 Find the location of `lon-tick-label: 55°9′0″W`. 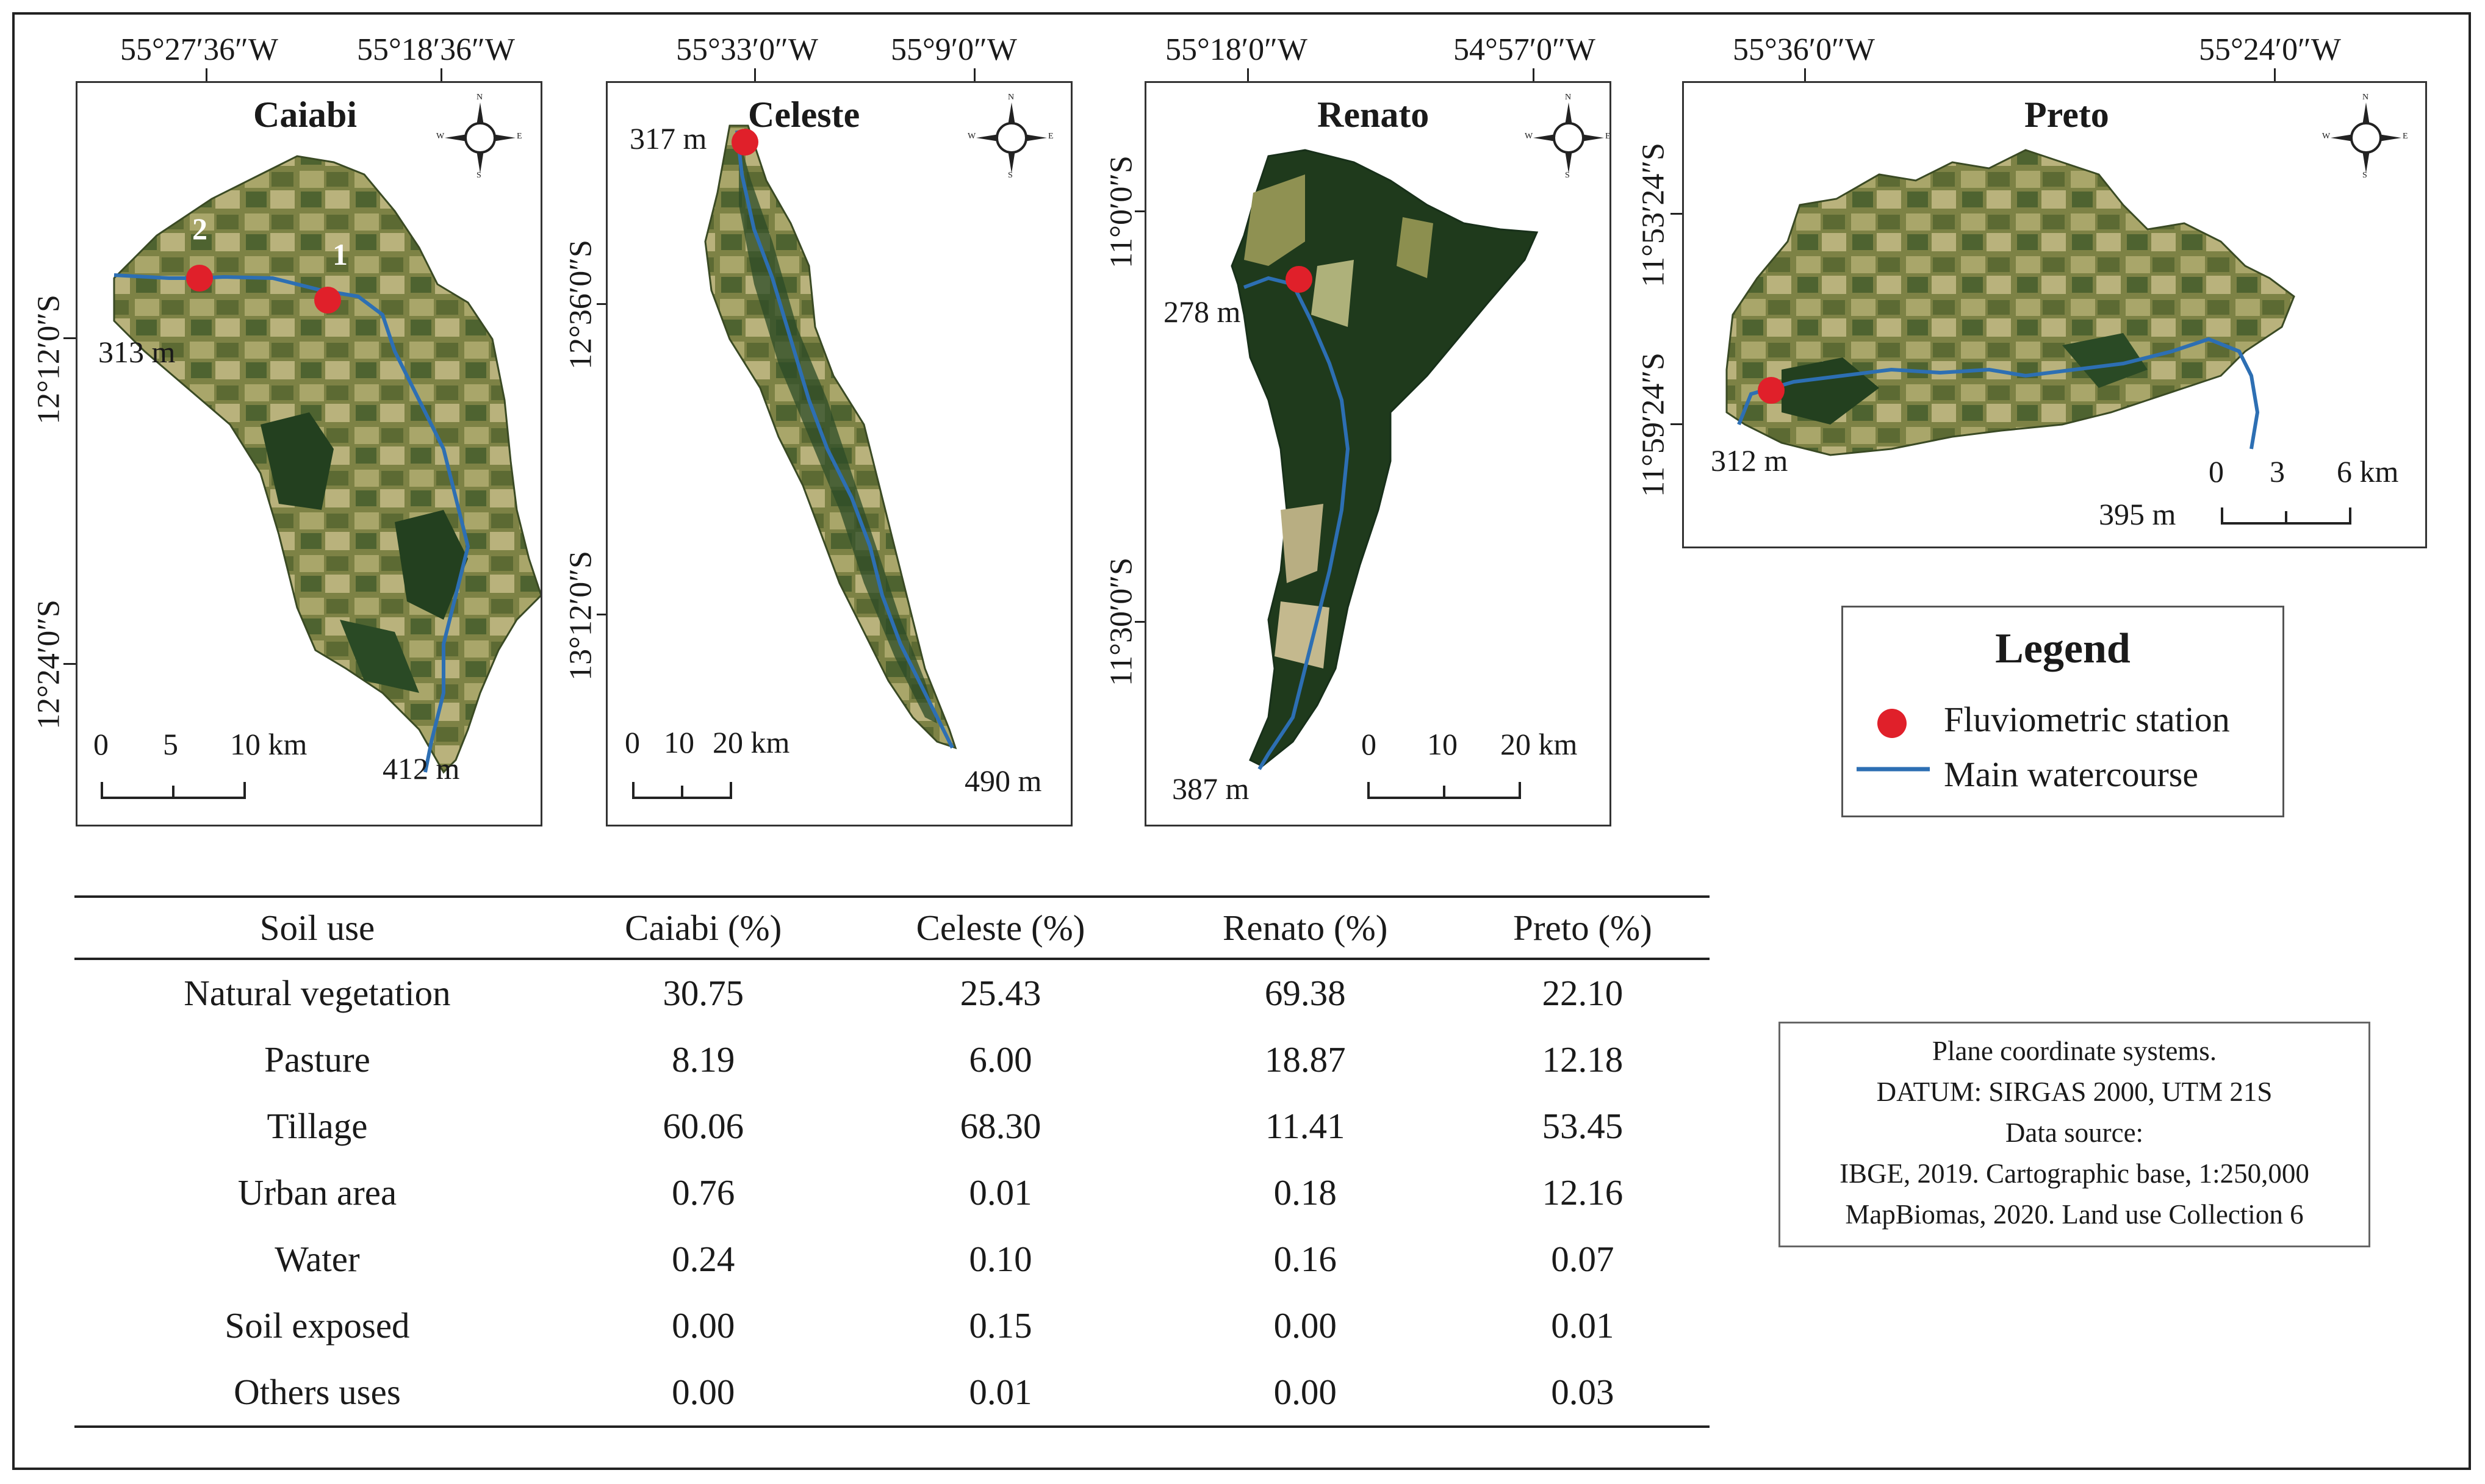

lon-tick-label: 55°9′0″W is located at coordinates (954, 49).